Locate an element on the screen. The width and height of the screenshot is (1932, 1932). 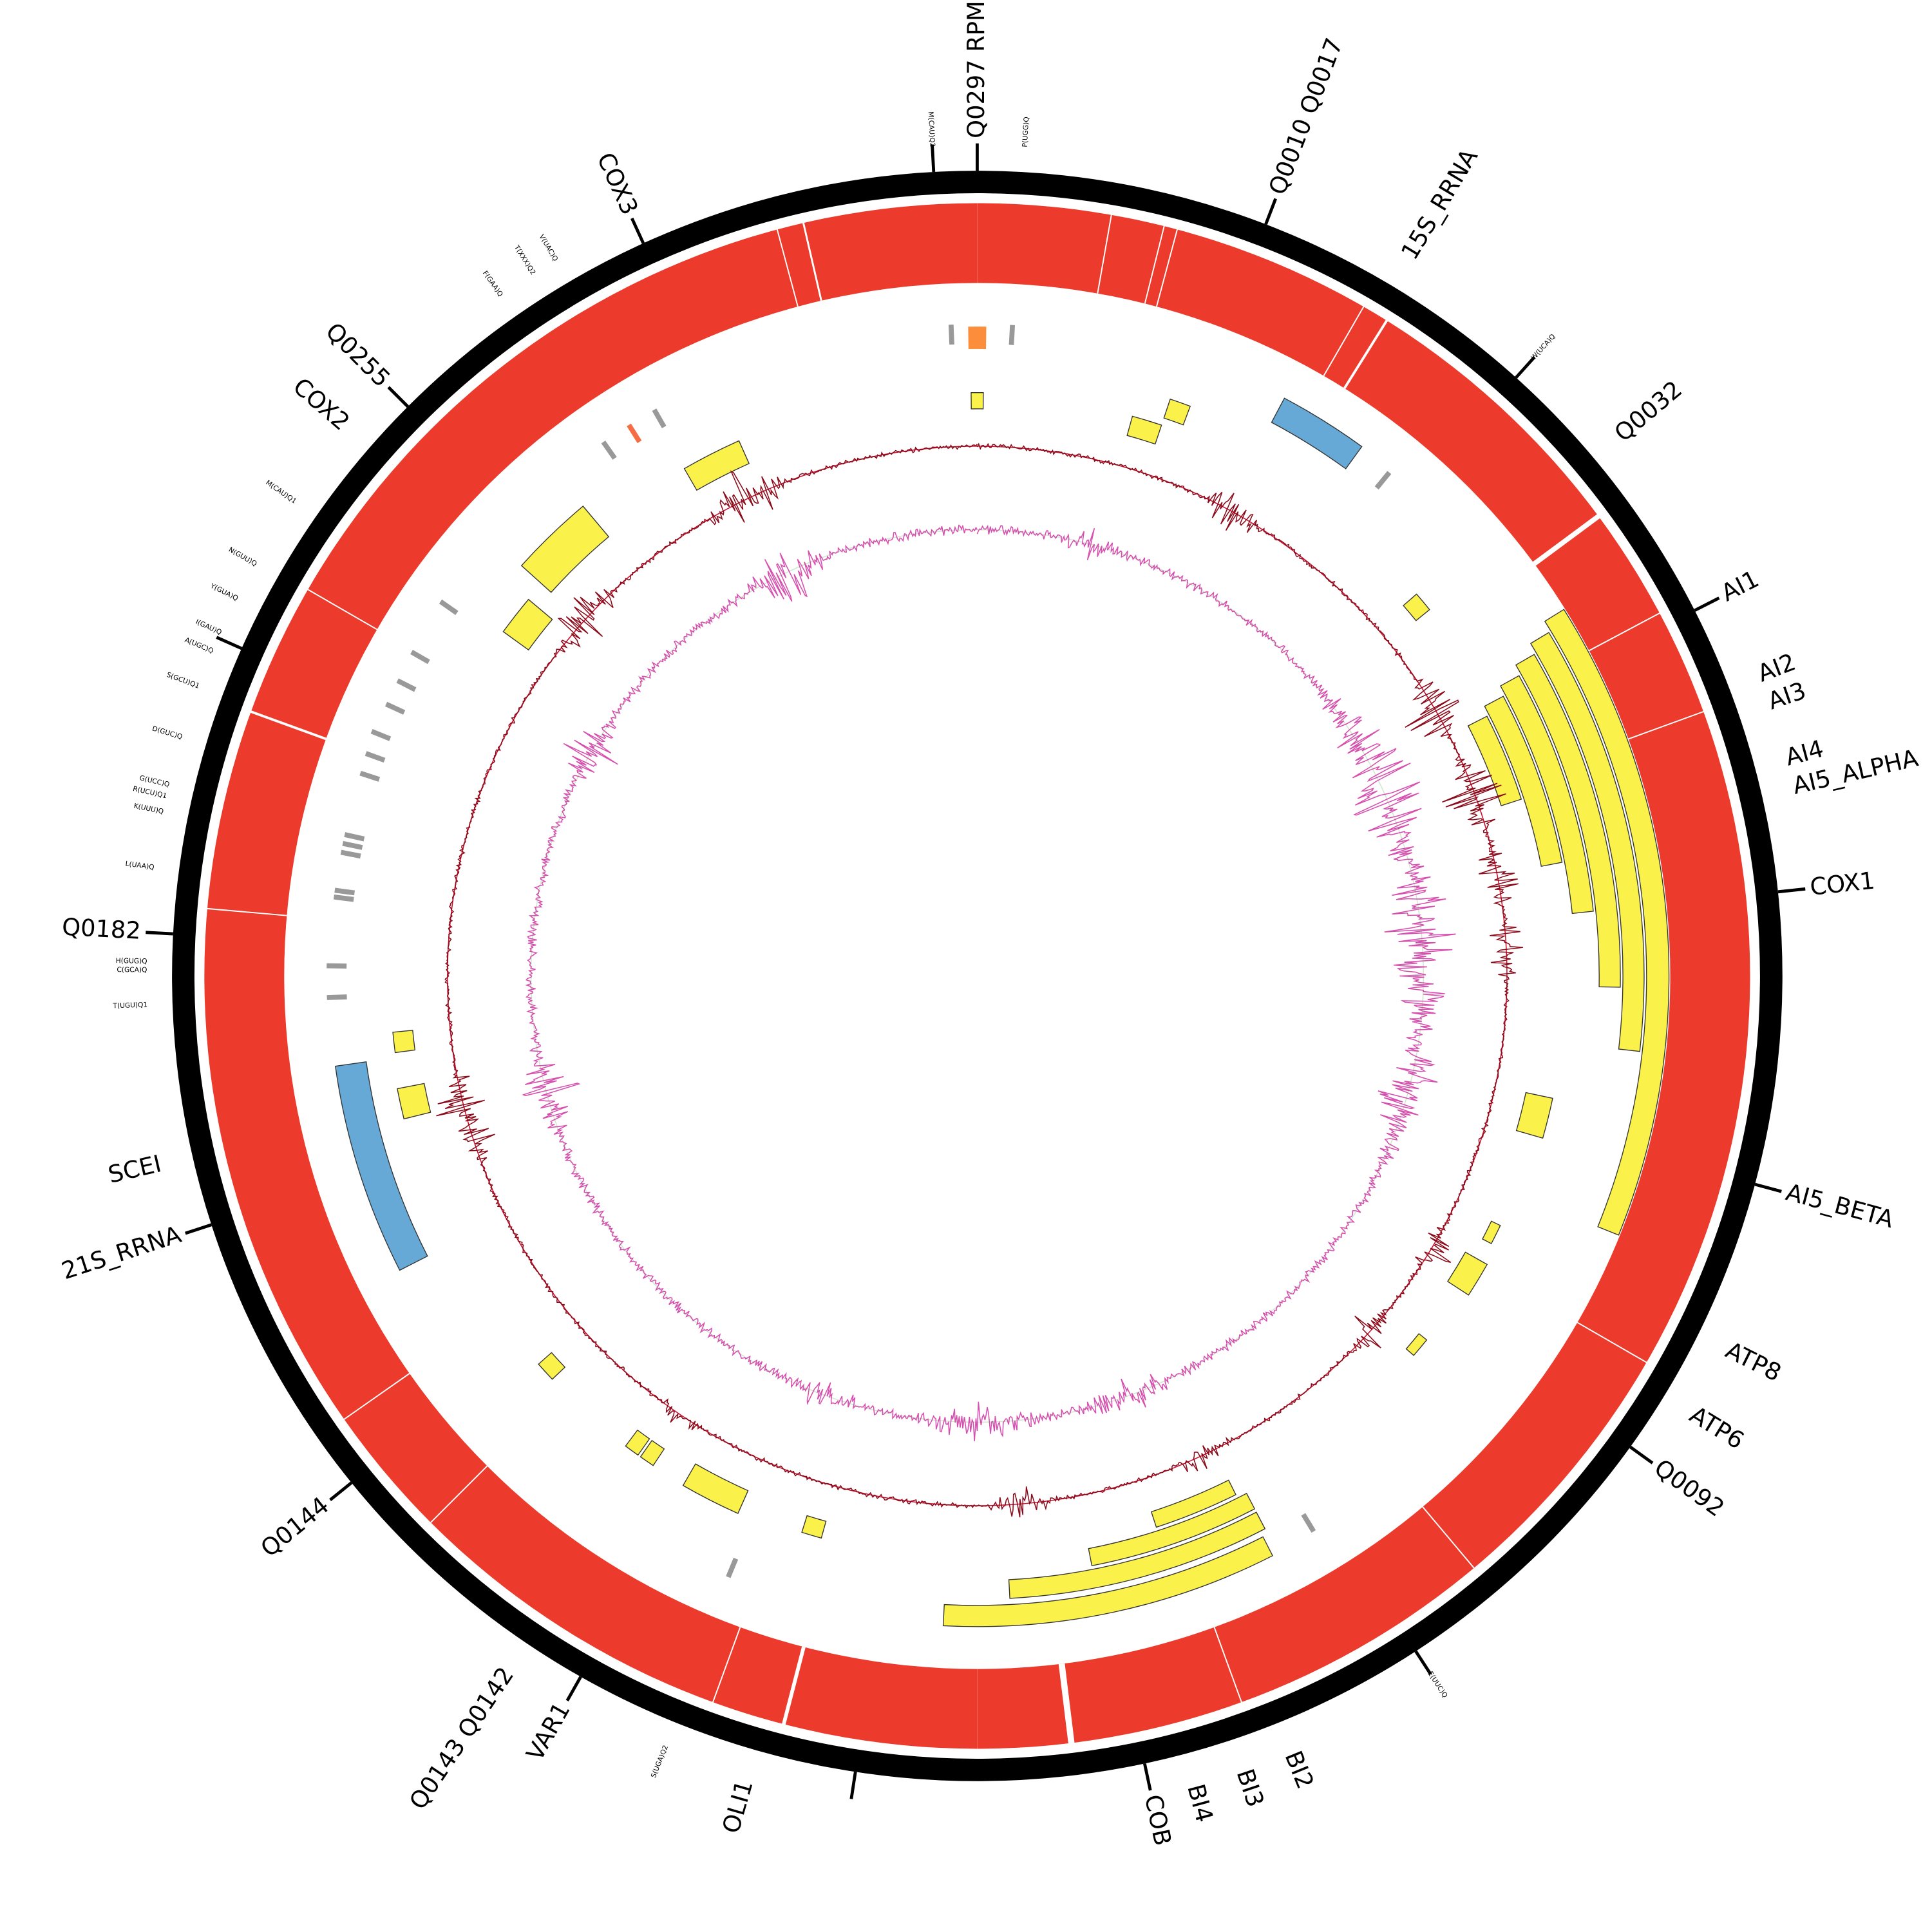
trna-label: H(GUG)Q is located at coordinates (131, 961).